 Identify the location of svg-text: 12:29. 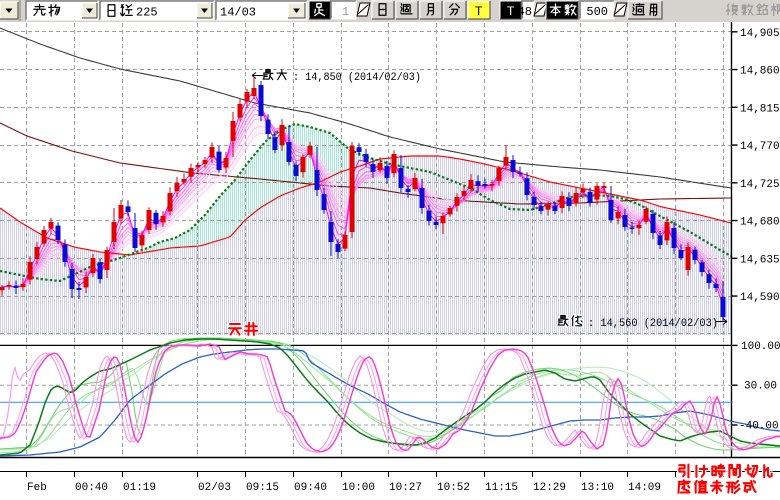
(549, 488).